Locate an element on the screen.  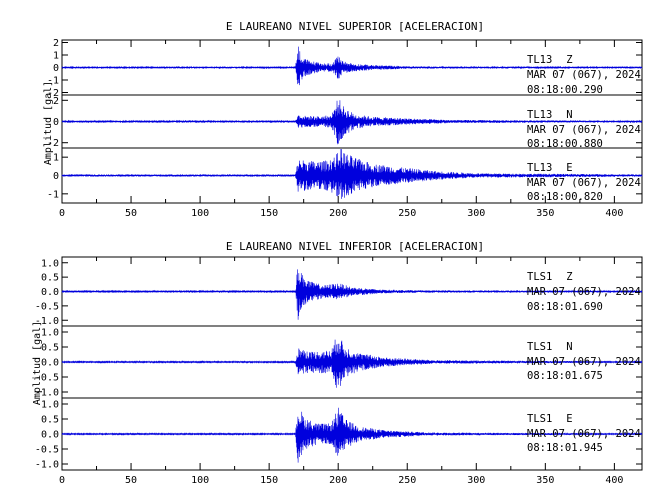
record-time: 08:18:01.945 is located at coordinates (565, 448).